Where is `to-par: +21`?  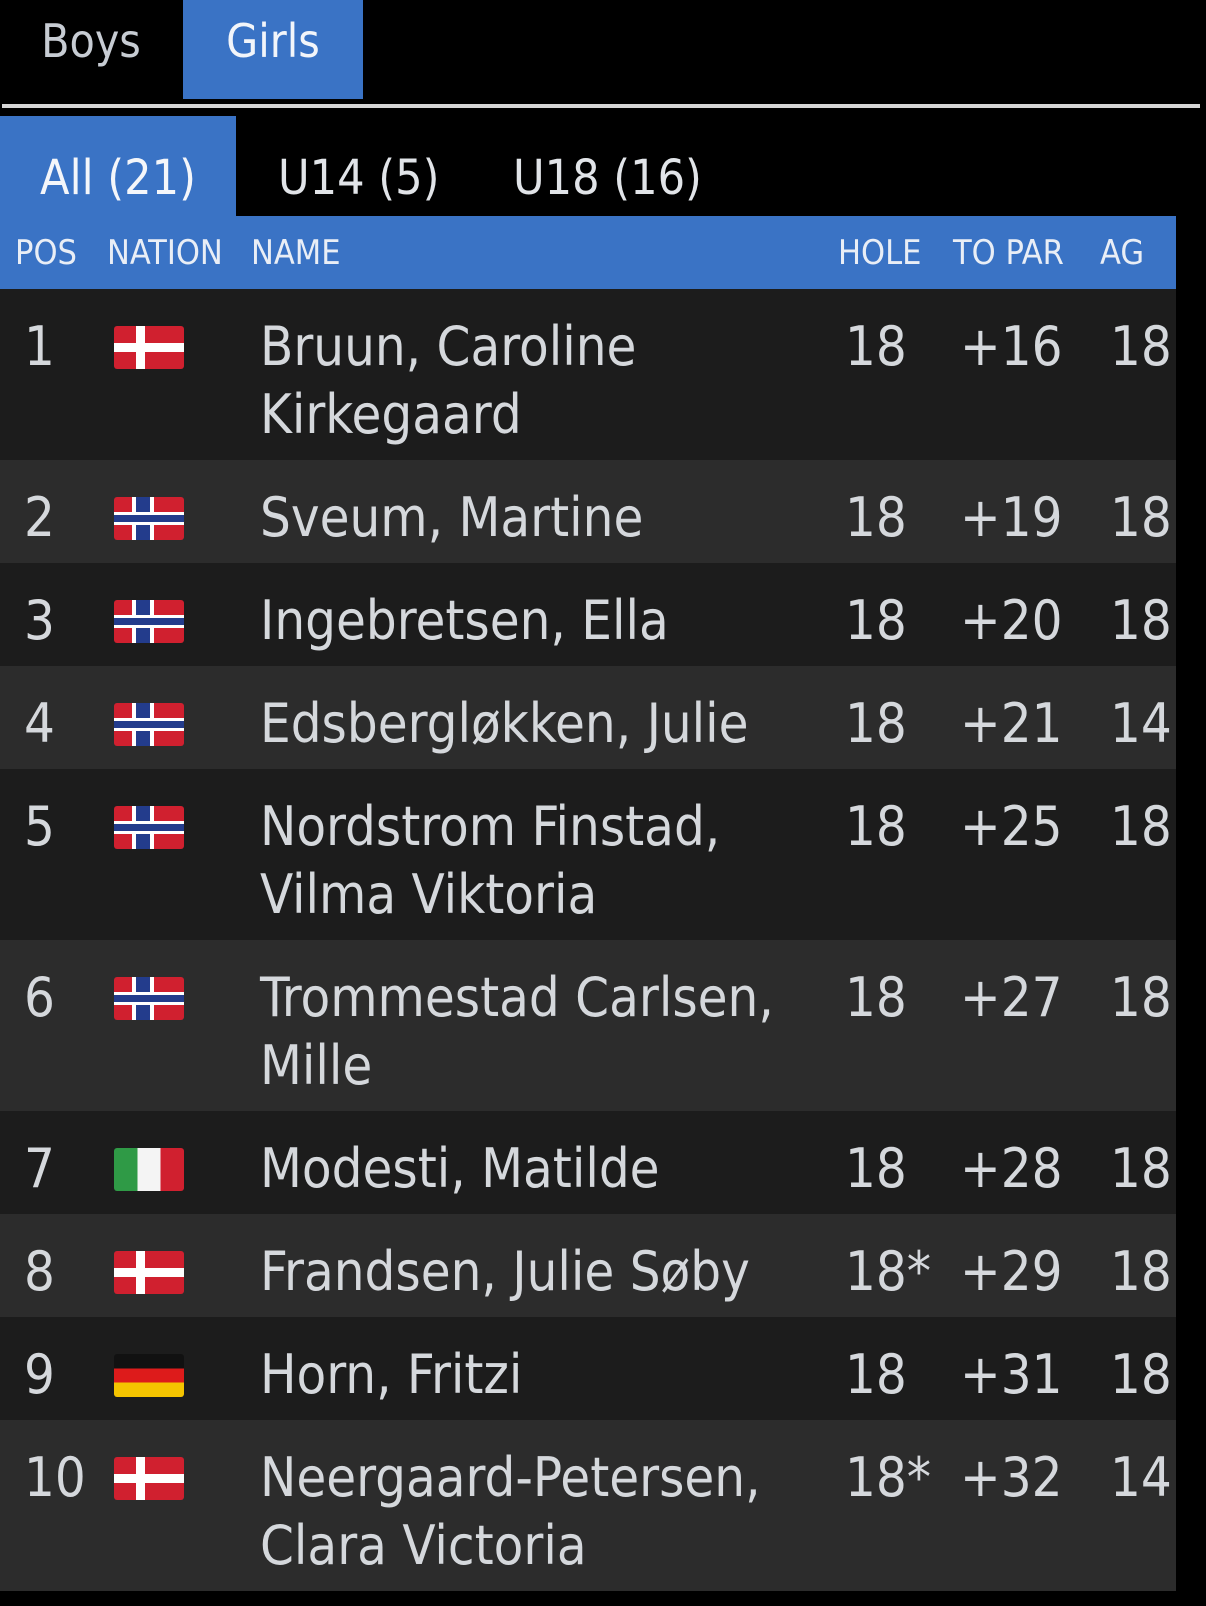 to-par: +21 is located at coordinates (1011, 723).